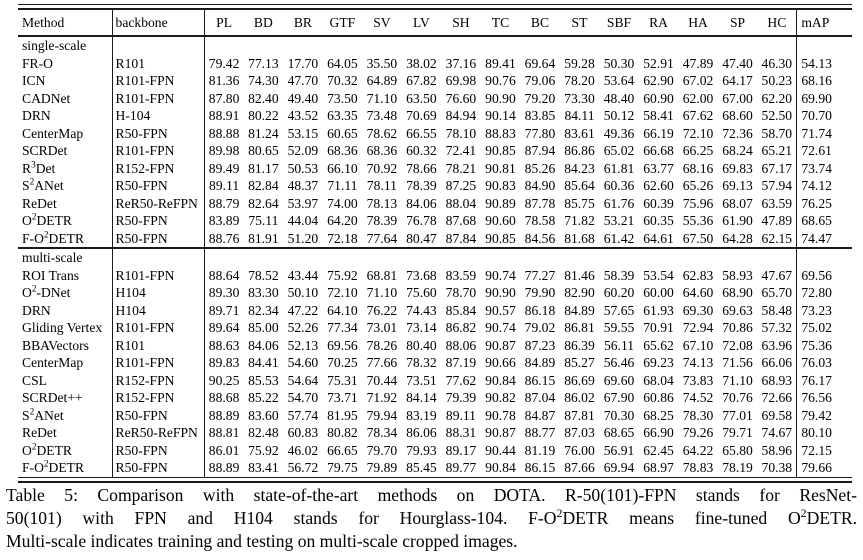 Image resolution: width=863 pixels, height=560 pixels. I want to click on score-cell: 89.30, so click(223, 293).